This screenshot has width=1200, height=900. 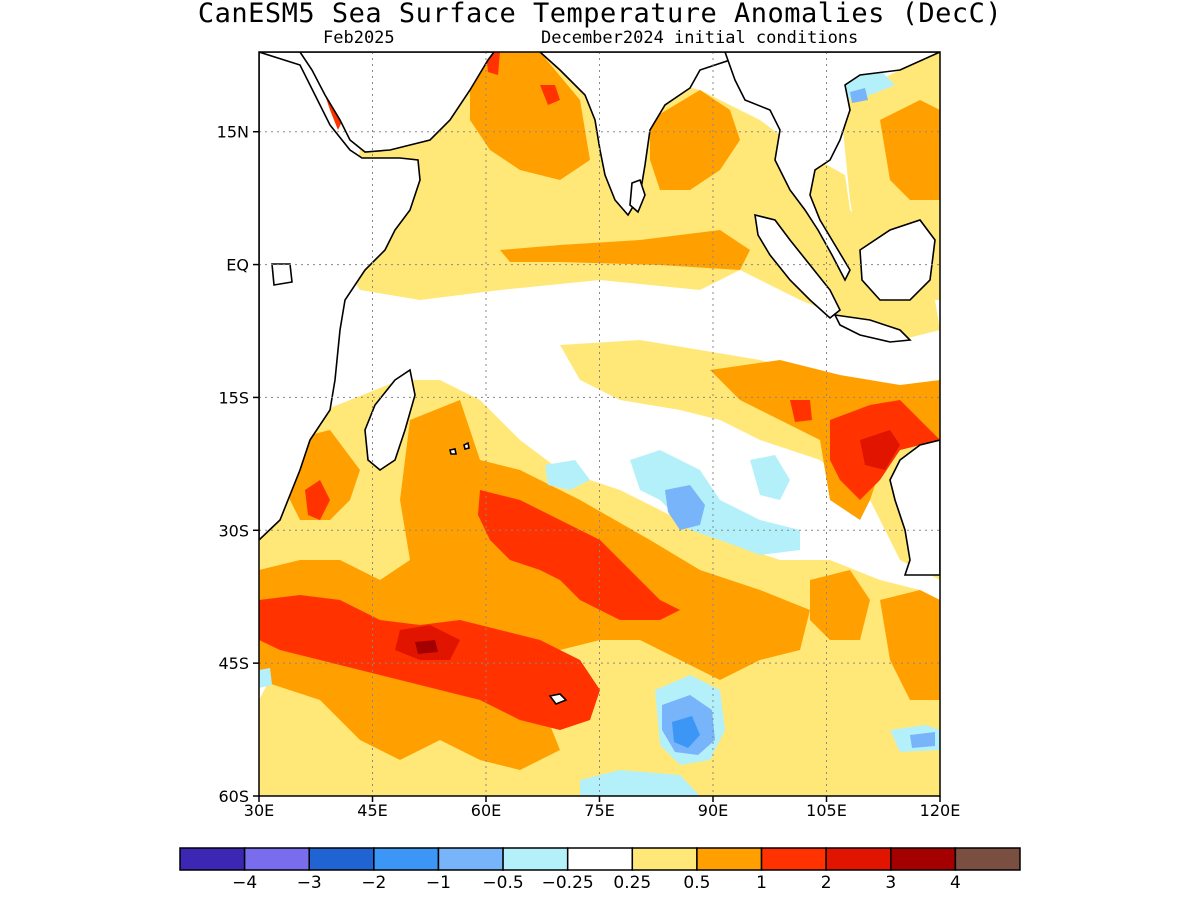 I want to click on colorbar-label: 4, so click(x=955, y=883).